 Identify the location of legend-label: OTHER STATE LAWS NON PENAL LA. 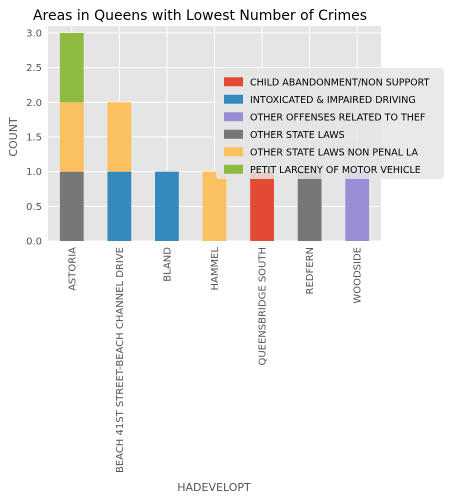
(334, 152).